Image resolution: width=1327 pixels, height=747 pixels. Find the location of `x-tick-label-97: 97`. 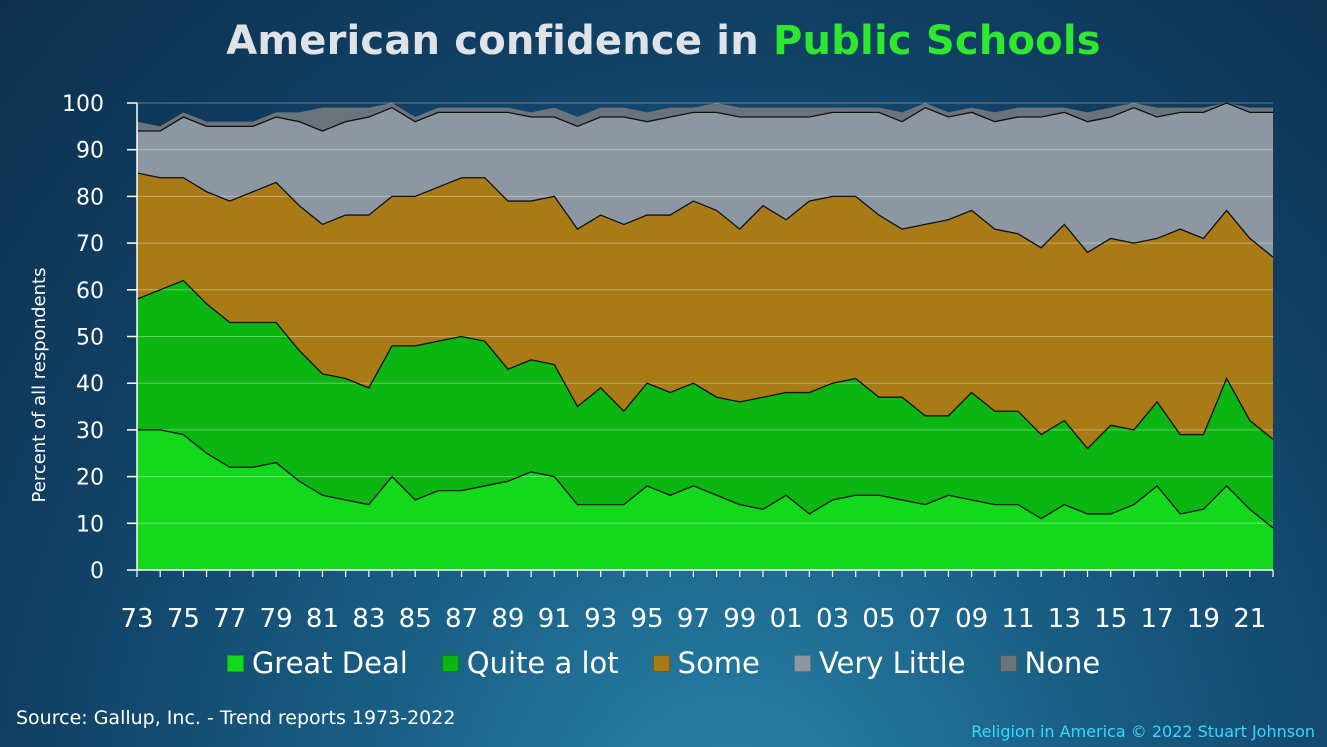

x-tick-label-97: 97 is located at coordinates (693, 619).